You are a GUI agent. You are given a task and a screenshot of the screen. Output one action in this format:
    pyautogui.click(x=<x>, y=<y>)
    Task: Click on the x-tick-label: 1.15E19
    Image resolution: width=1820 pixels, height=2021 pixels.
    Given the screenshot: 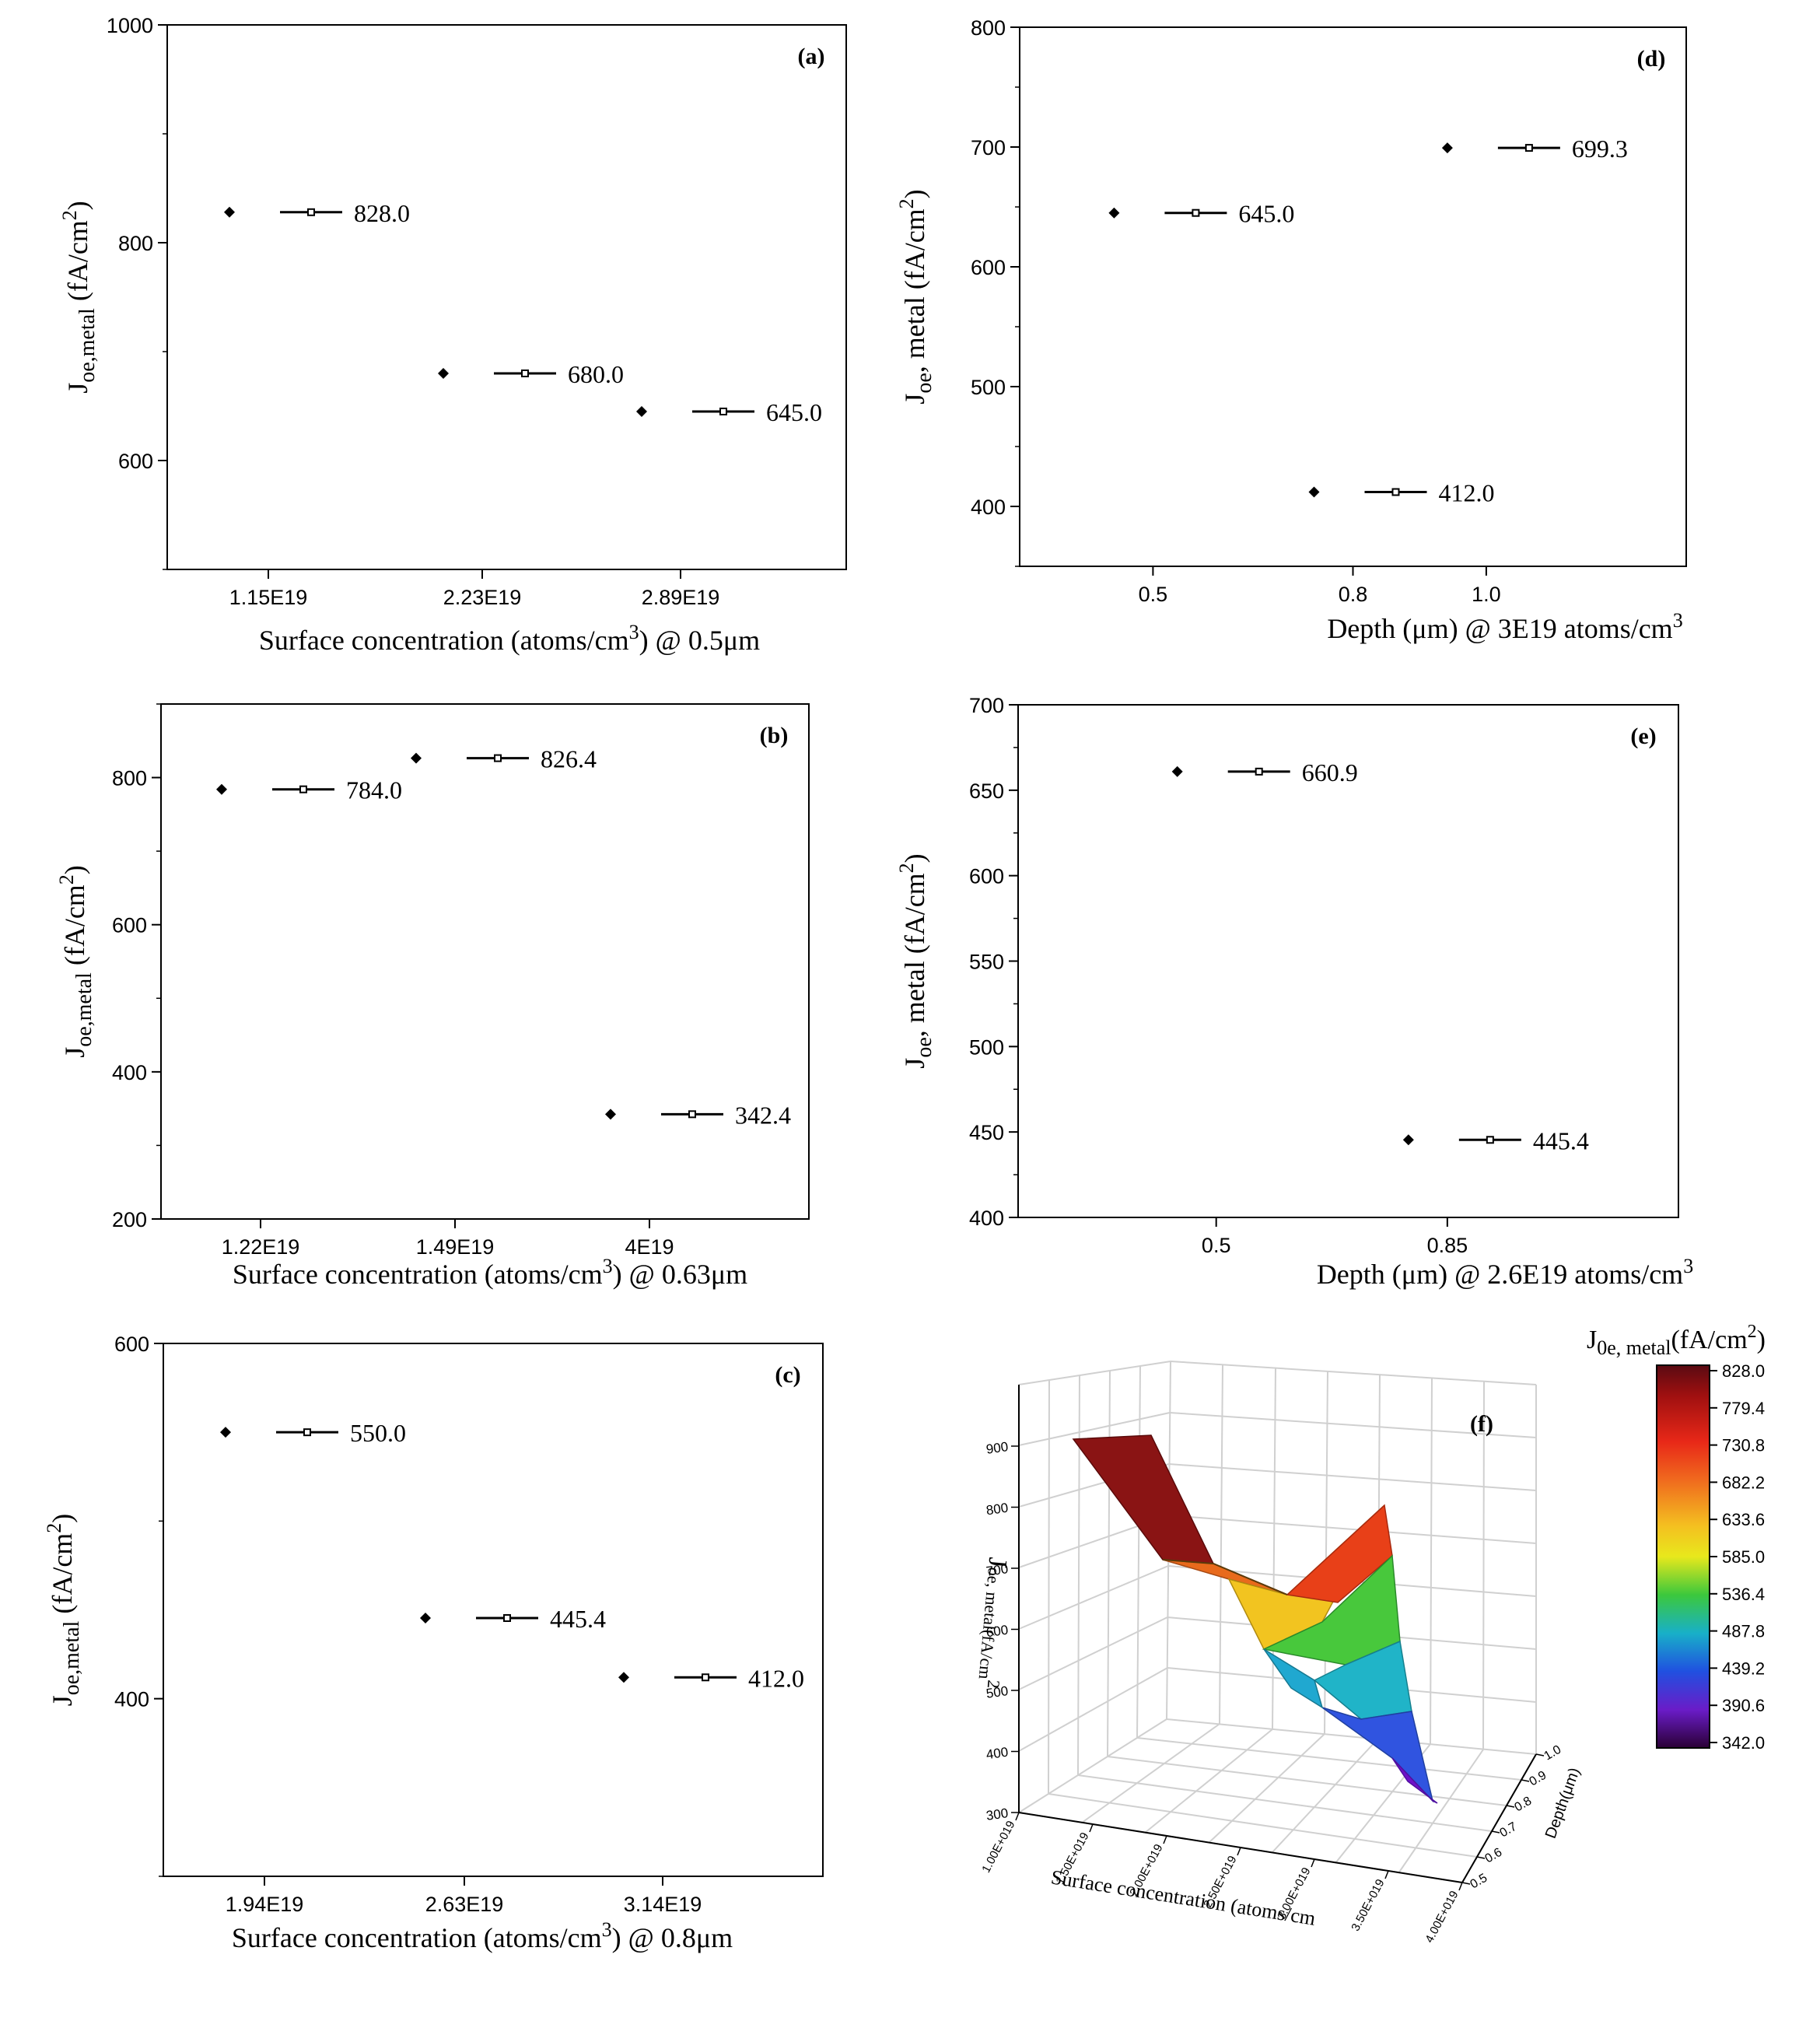 What is the action you would take?
    pyautogui.click(x=268, y=598)
    